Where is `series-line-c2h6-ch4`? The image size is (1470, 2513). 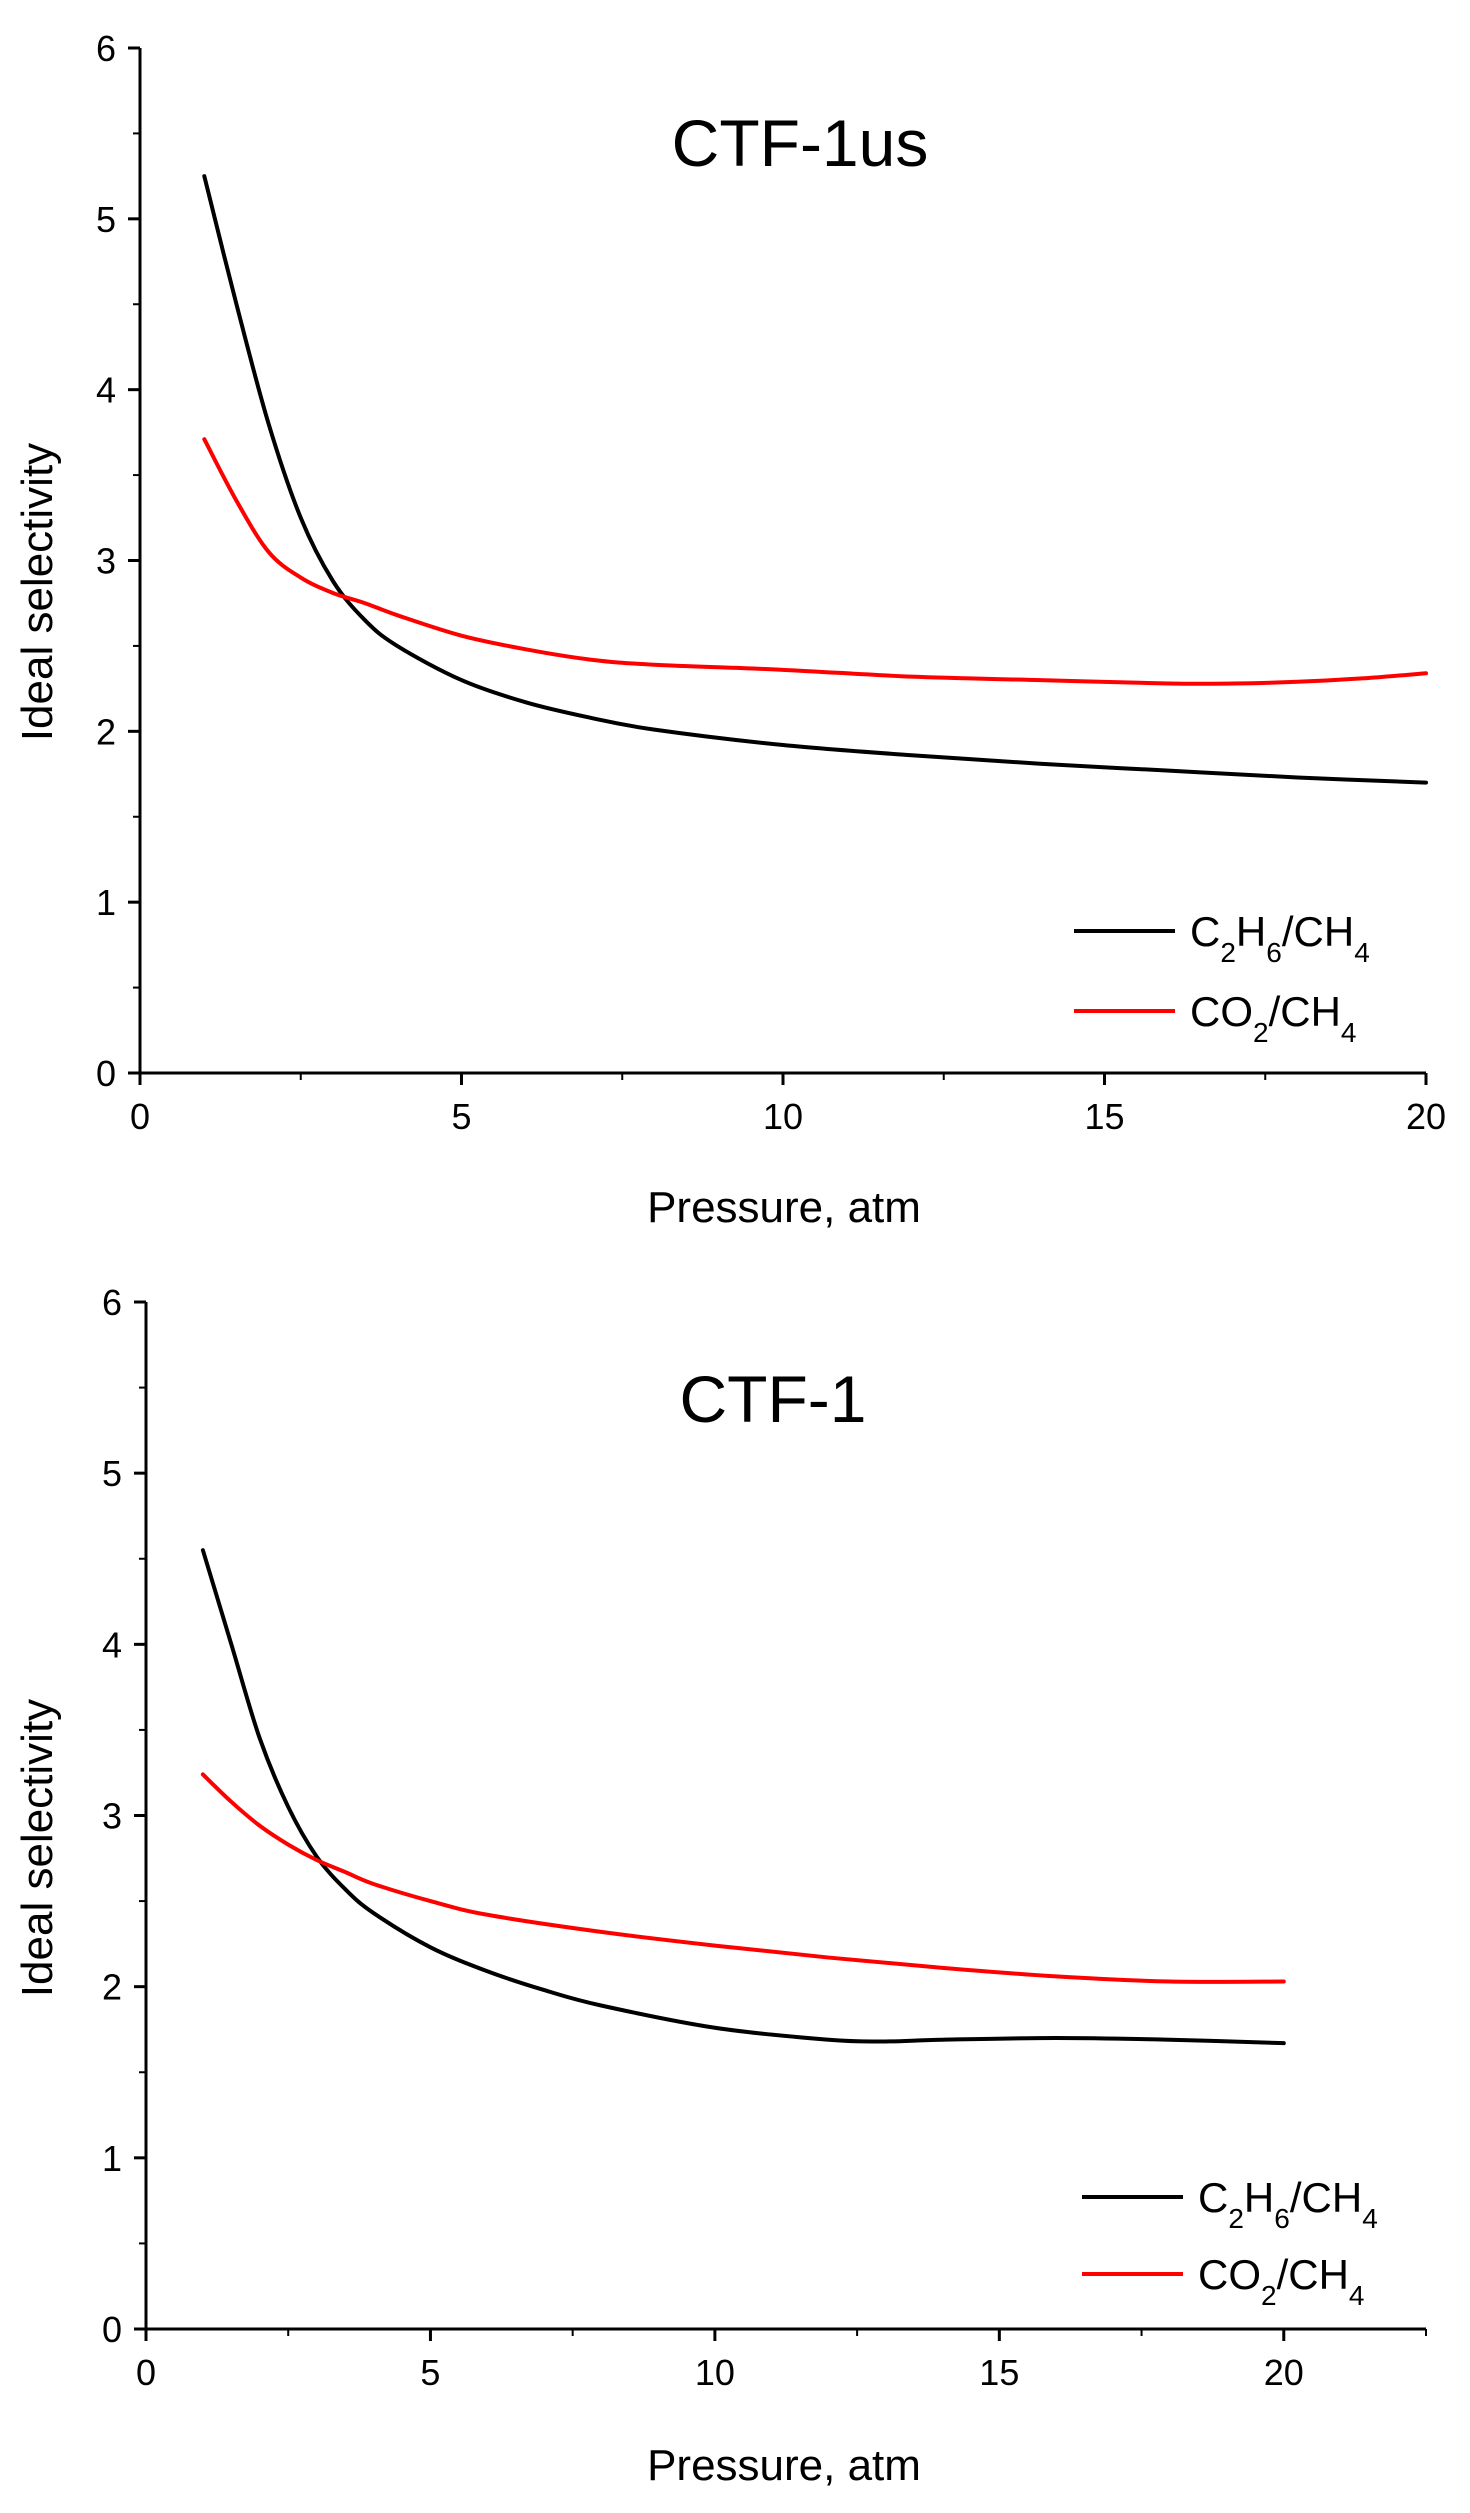
series-line-c2h6-ch4 is located at coordinates (743, 1797).